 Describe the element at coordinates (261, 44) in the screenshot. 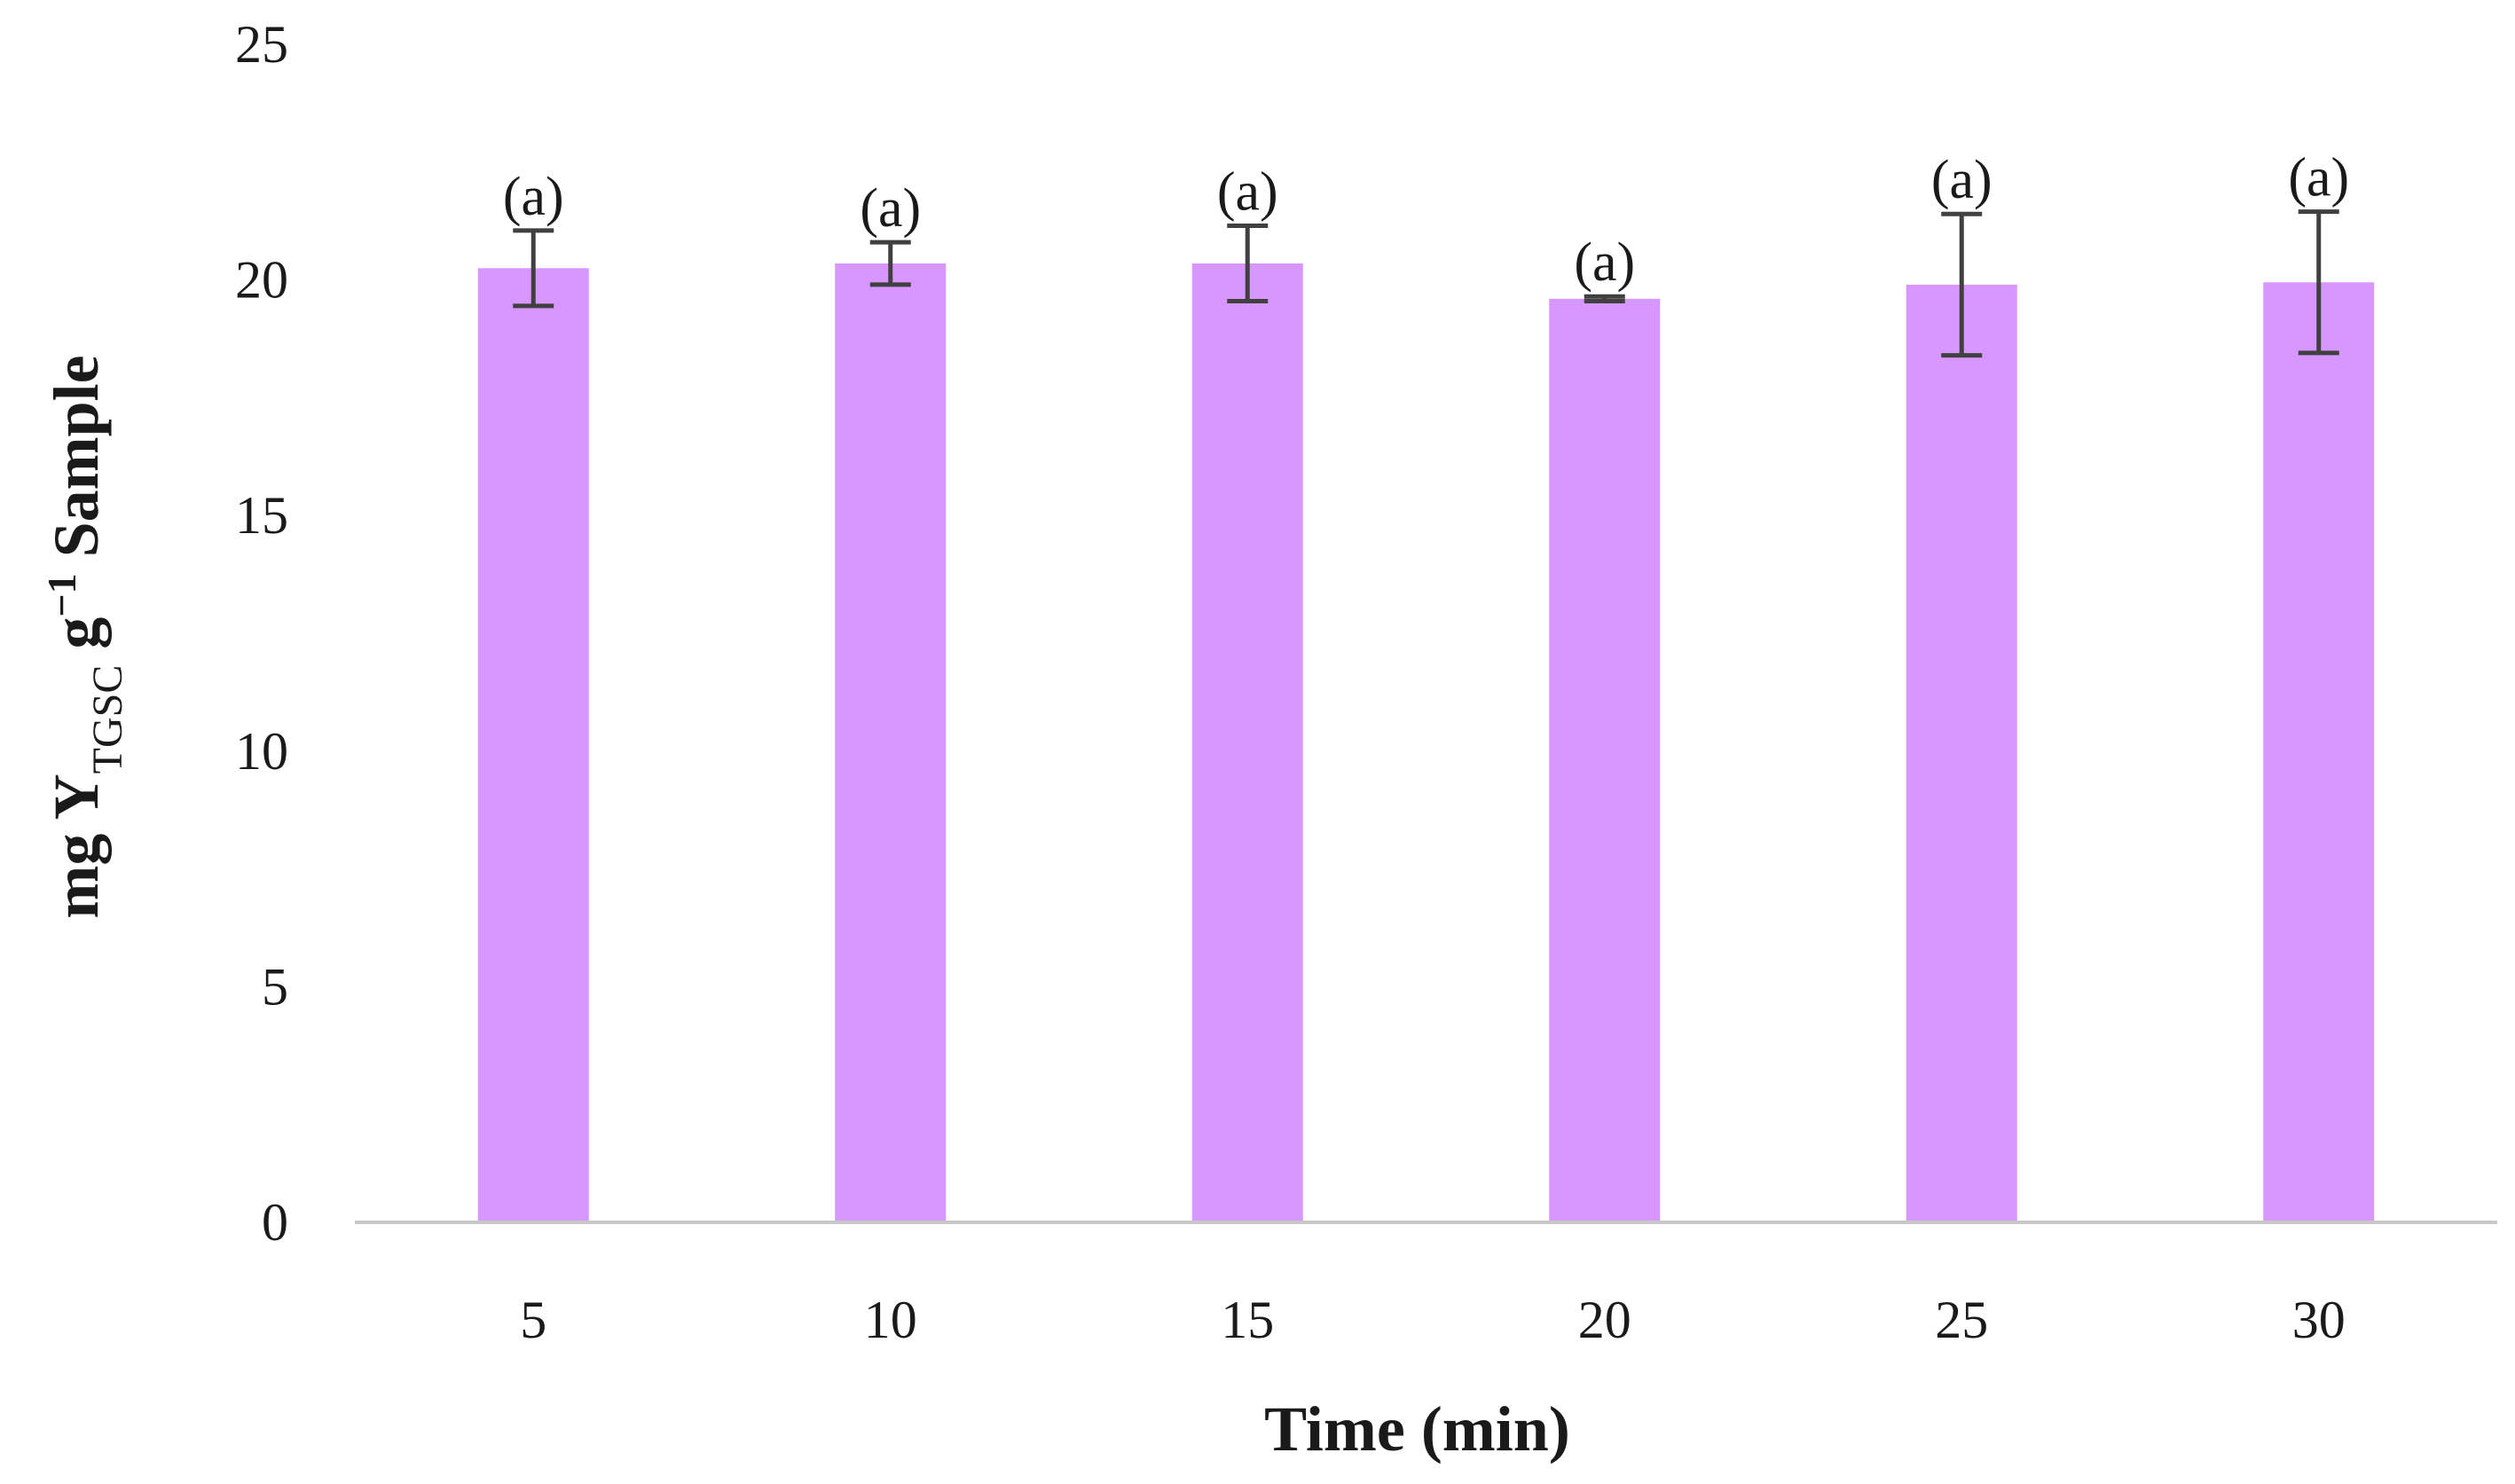

I see `y-tick-label: 25` at that location.